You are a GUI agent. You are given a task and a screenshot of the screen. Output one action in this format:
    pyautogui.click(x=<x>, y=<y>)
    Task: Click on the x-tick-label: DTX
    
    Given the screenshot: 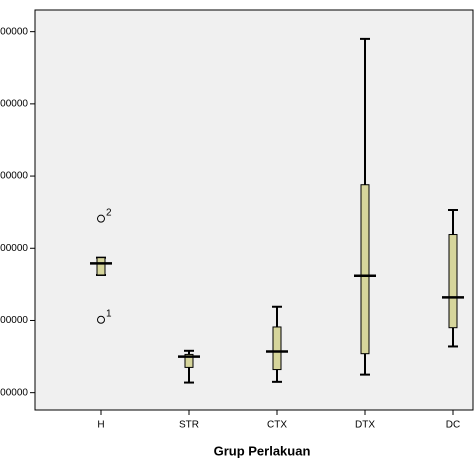 What is the action you would take?
    pyautogui.click(x=365, y=425)
    